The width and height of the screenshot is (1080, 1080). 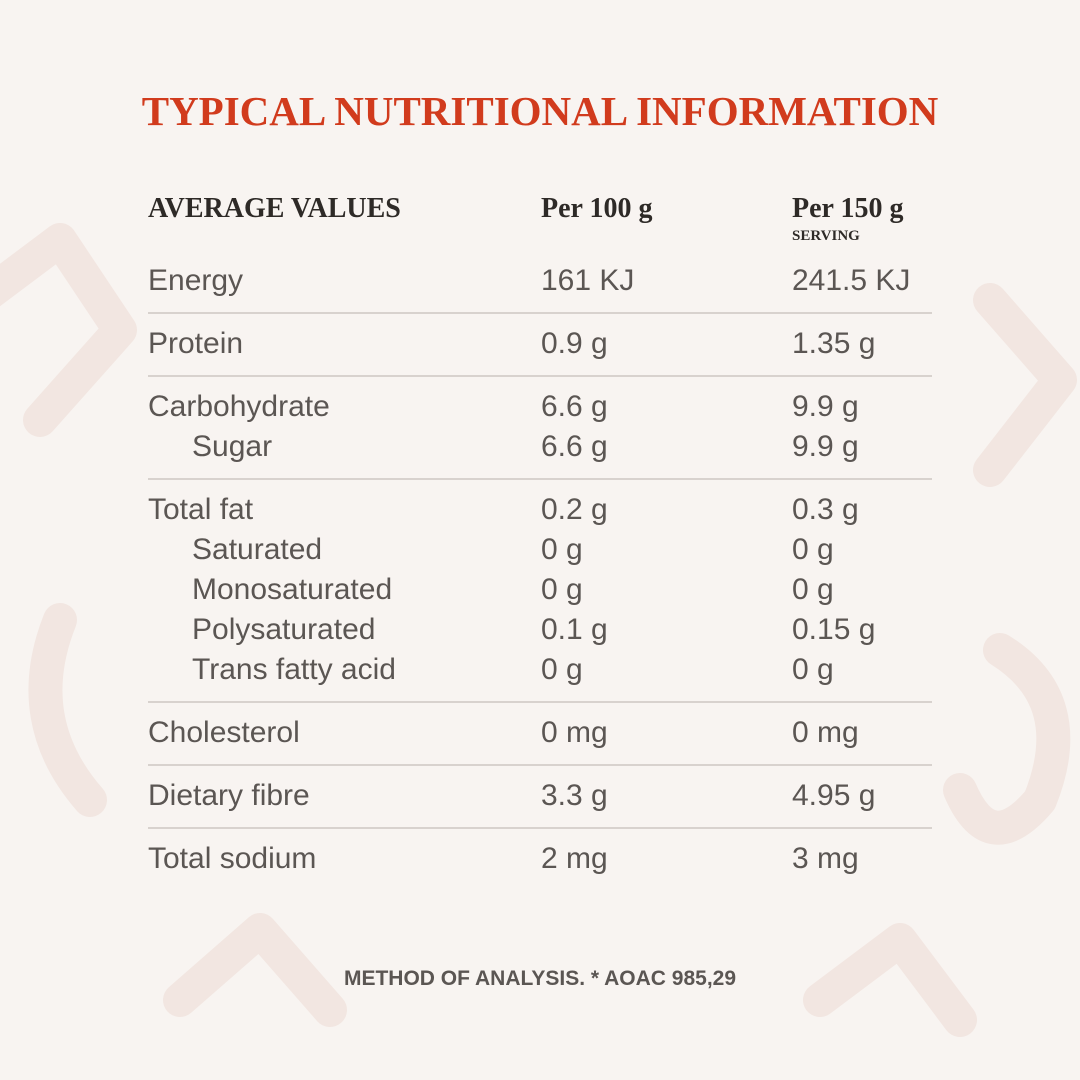 I want to click on row-value: 0.1 g, so click(x=574, y=629).